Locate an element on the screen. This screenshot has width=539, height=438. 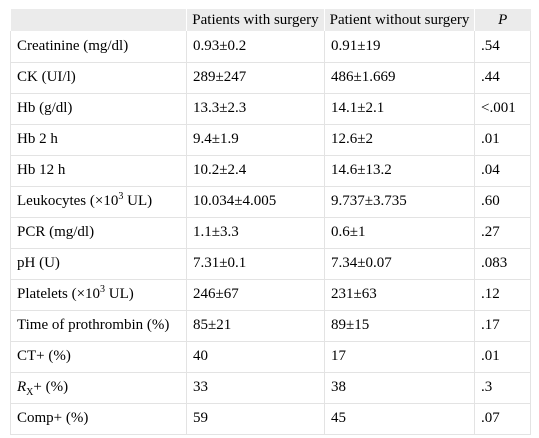
row-label: Leukocytes (×103 UL) is located at coordinates (98, 201).